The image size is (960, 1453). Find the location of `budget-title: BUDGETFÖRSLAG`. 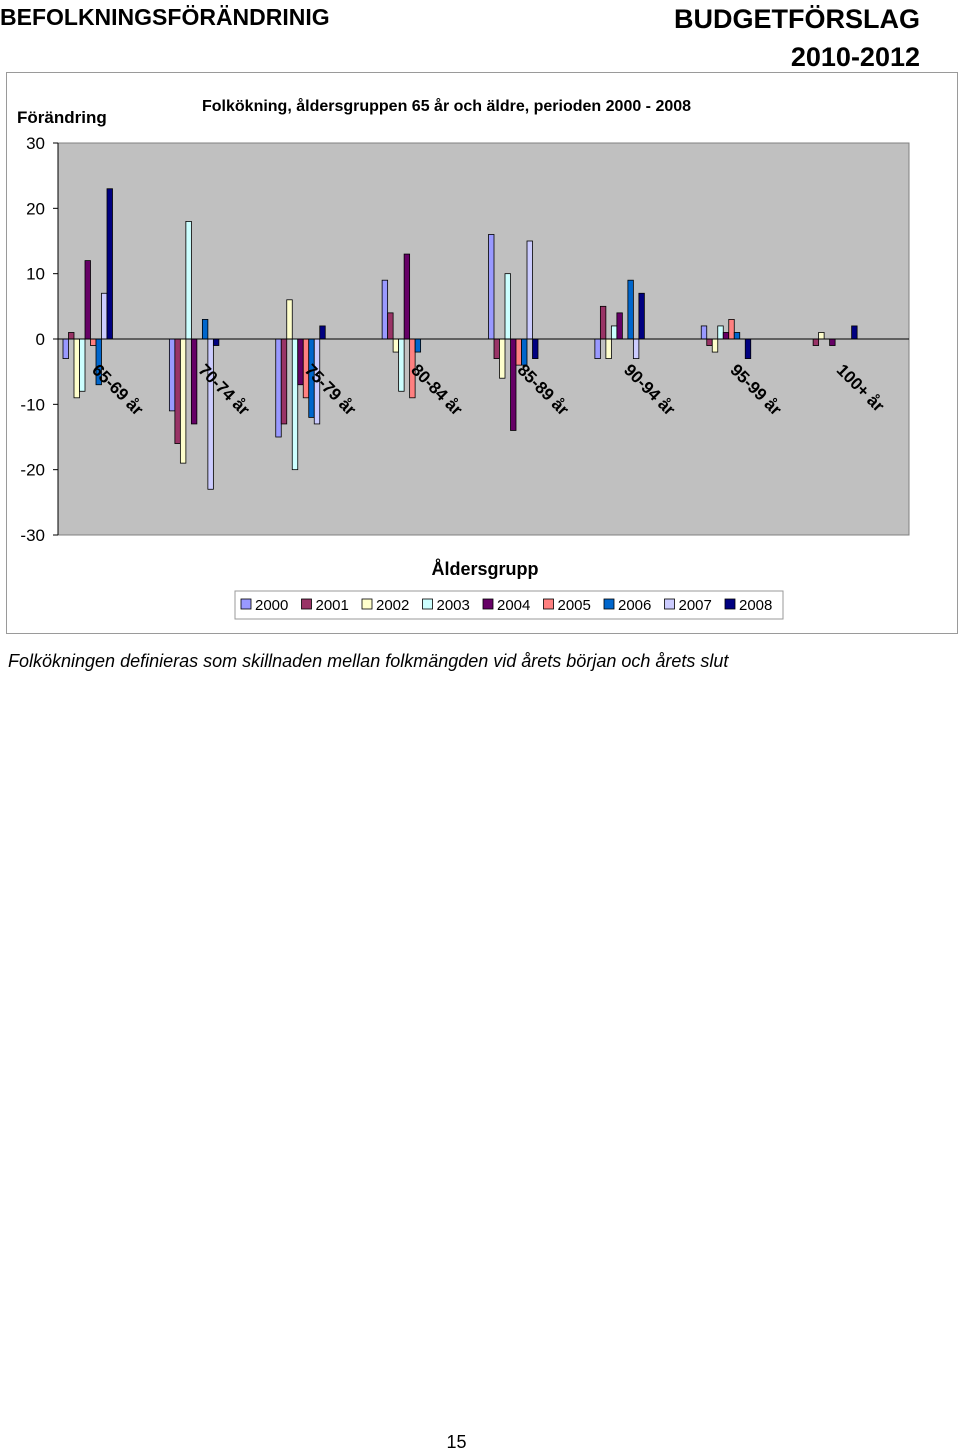

budget-title: BUDGETFÖRSLAG is located at coordinates (797, 19).